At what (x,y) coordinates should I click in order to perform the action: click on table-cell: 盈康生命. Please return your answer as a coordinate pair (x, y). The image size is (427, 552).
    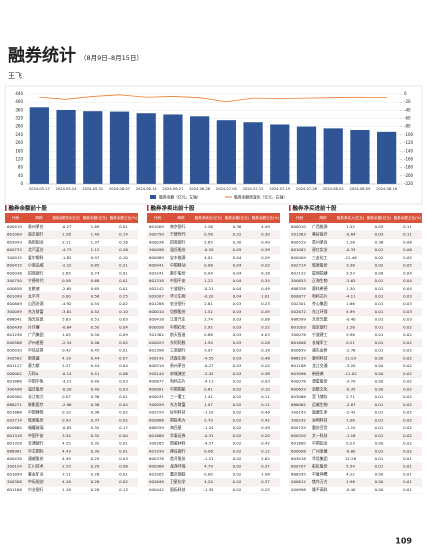
    Looking at the image, I should click on (320, 412).